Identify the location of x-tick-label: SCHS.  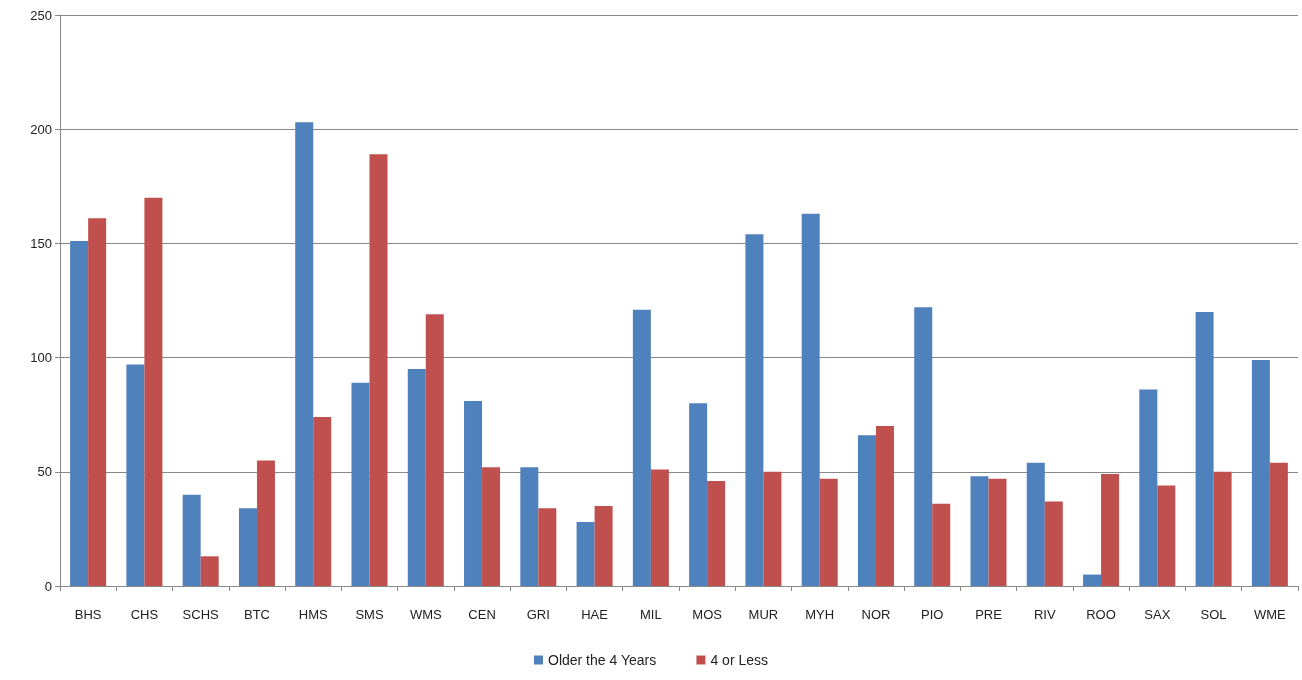
(201, 614).